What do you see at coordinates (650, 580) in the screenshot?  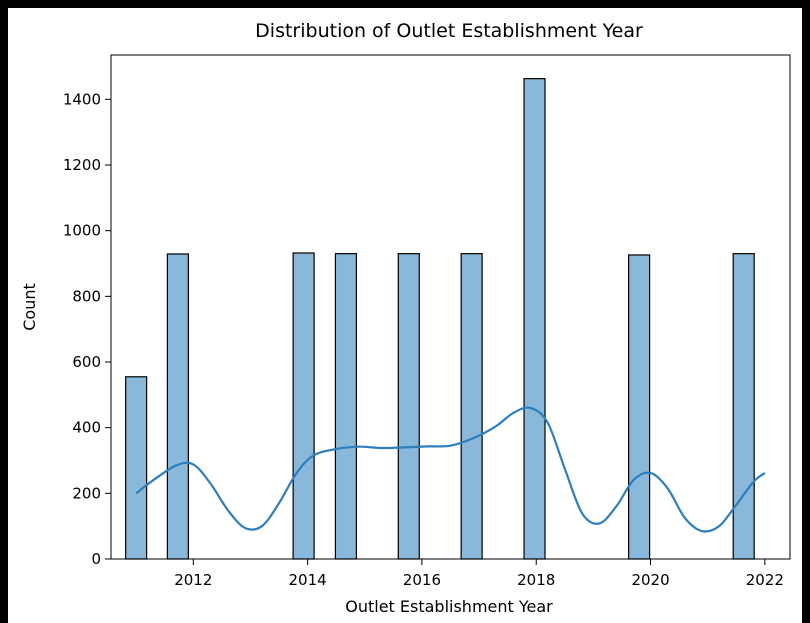 I see `x-tick-label: 2020` at bounding box center [650, 580].